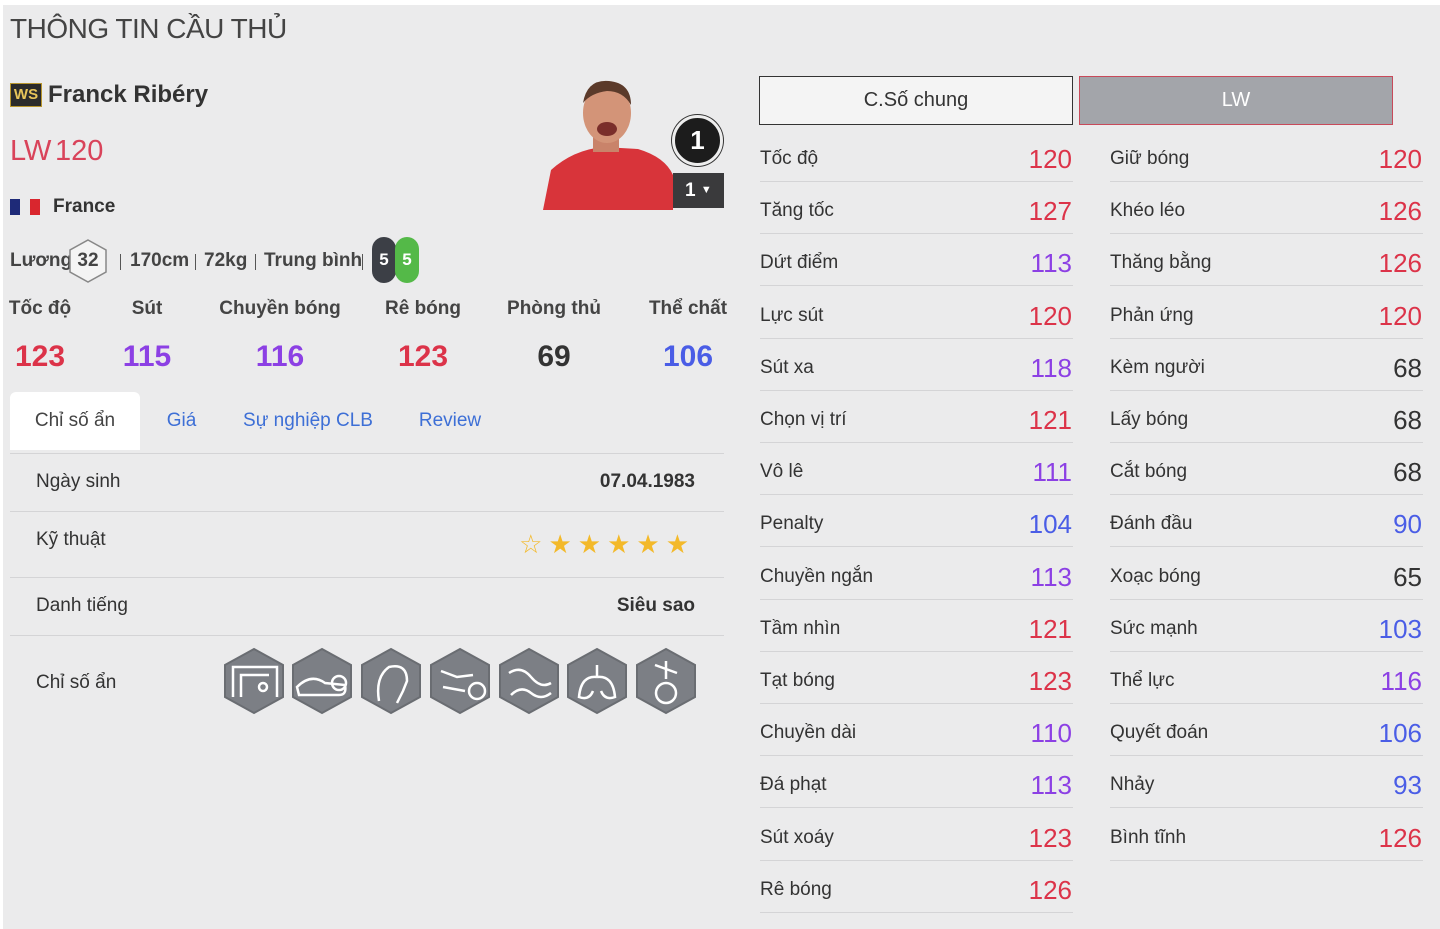  I want to click on stat-label: Giữ bóng, so click(1150, 158).